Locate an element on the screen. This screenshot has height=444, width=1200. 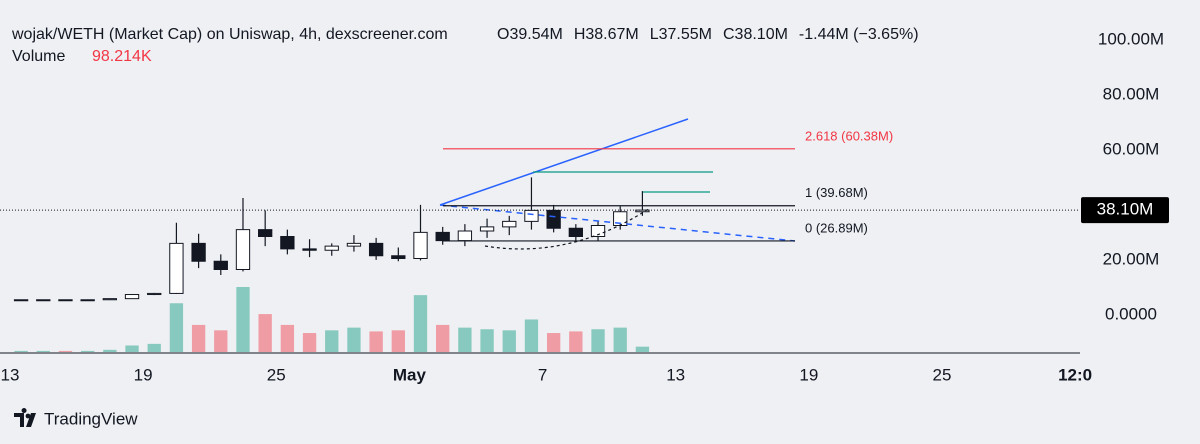
ohlc-label: L37.55M is located at coordinates (681, 34).